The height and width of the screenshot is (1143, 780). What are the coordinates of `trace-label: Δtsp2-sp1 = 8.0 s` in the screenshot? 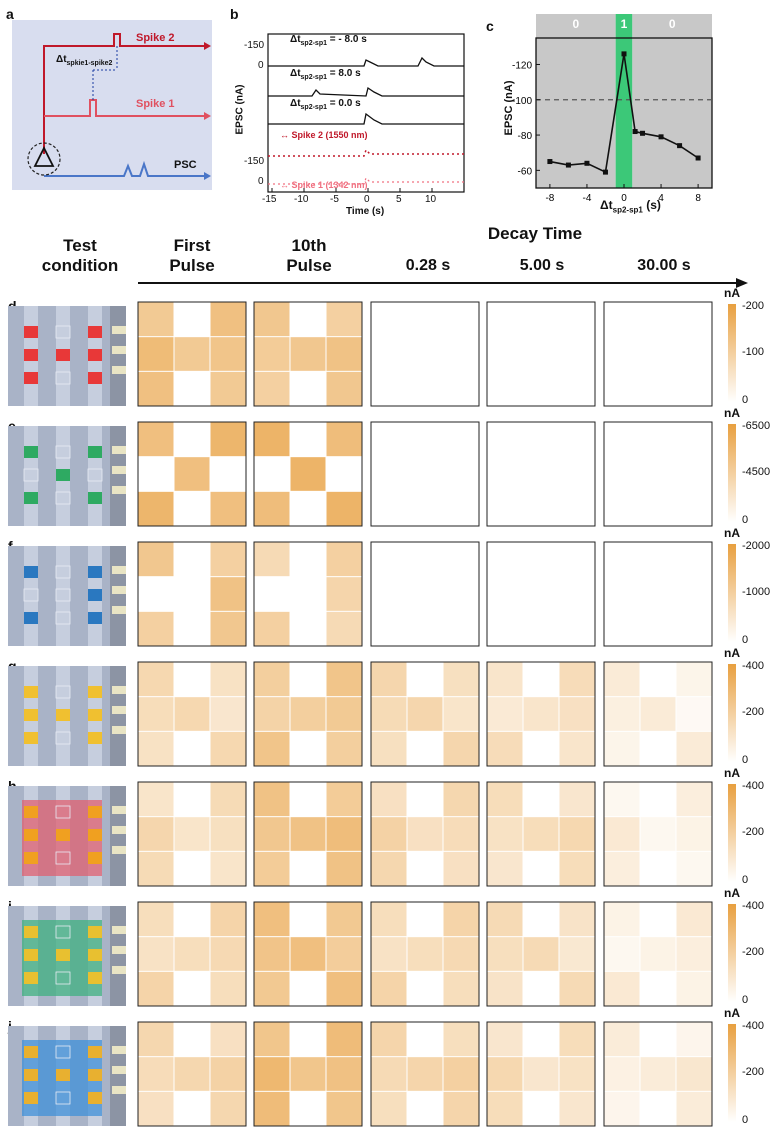 It's located at (325, 74).